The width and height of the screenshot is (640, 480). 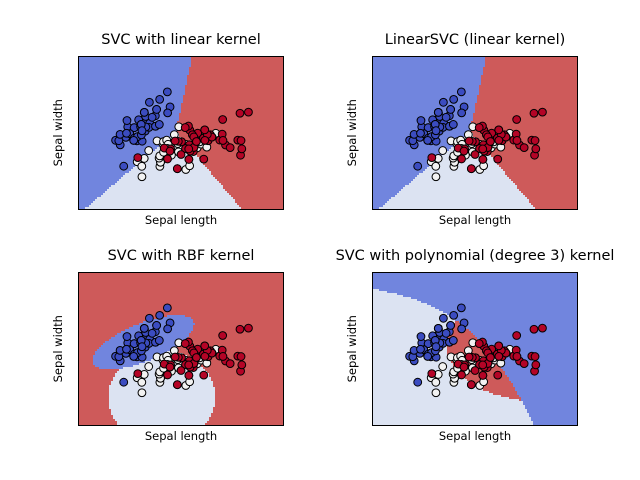 I want to click on decision-regions, so click(x=475, y=349).